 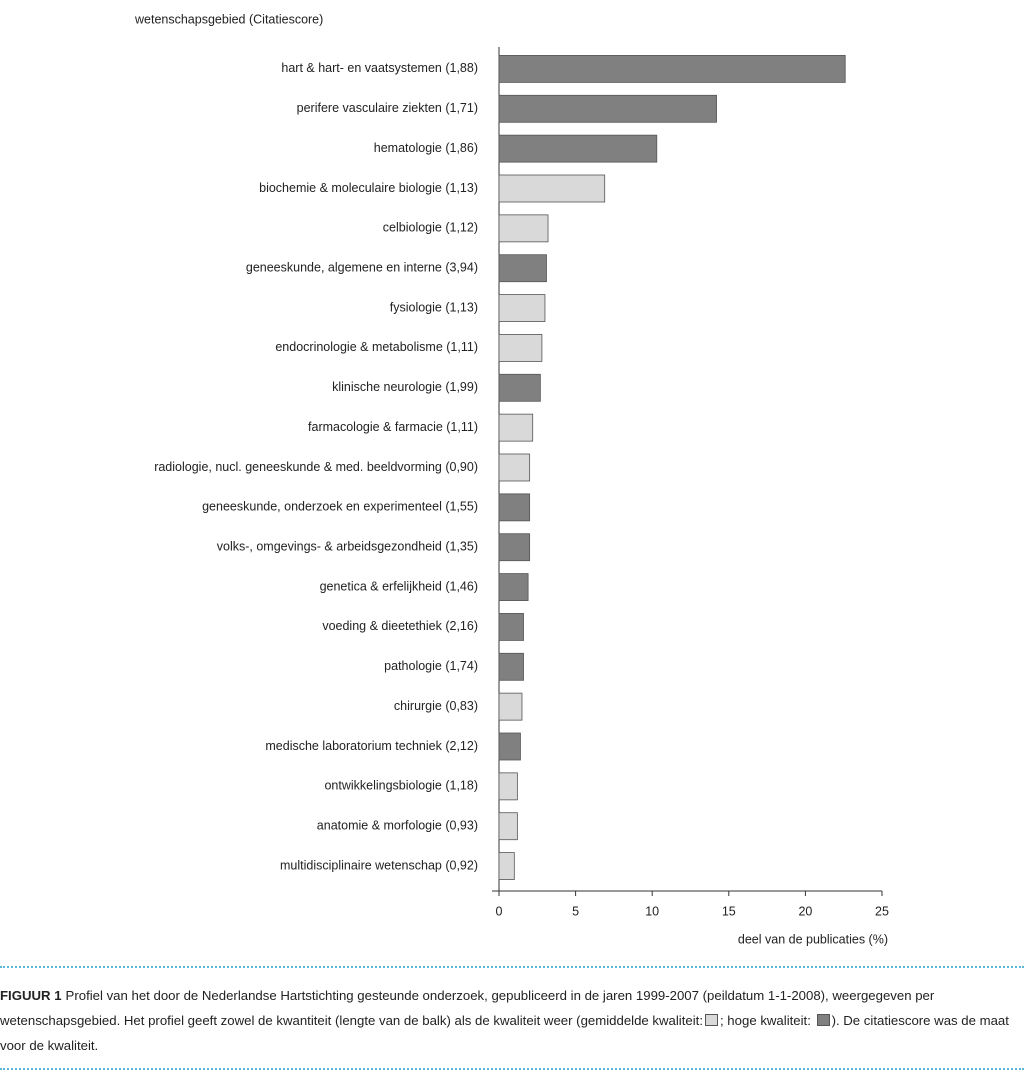 What do you see at coordinates (882, 911) in the screenshot?
I see `x-tick-label: 25` at bounding box center [882, 911].